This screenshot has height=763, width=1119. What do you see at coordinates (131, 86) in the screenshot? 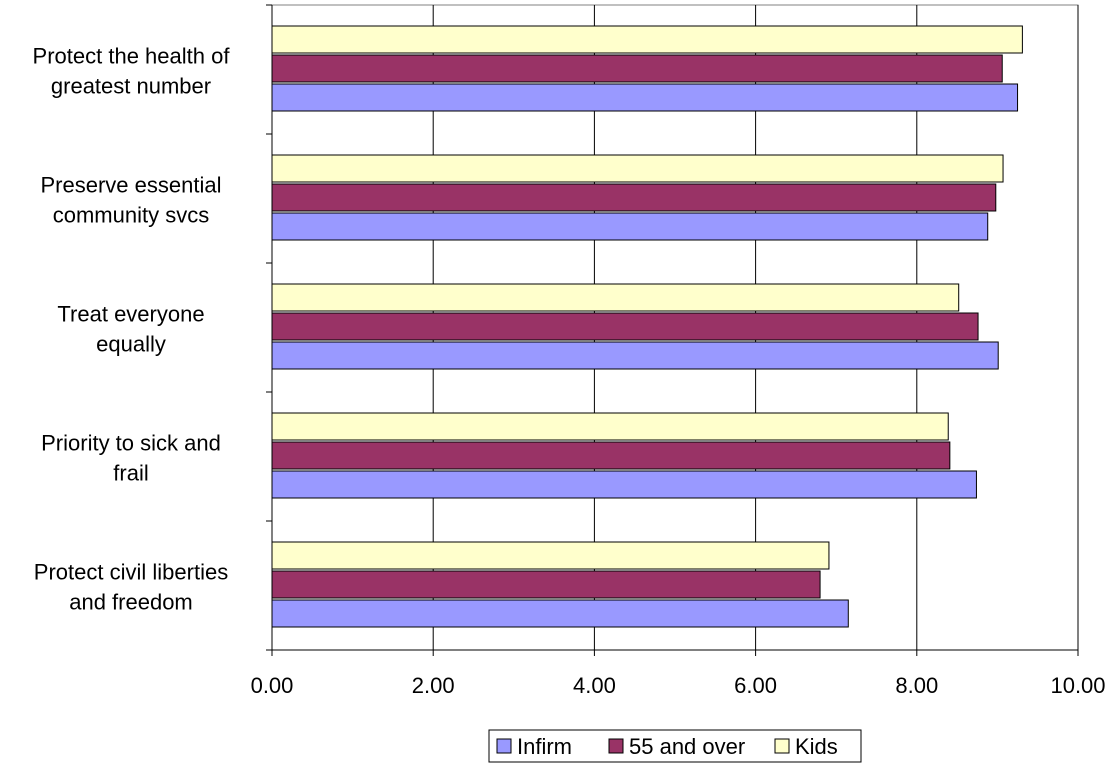
I see `category-label-line: greatest number` at bounding box center [131, 86].